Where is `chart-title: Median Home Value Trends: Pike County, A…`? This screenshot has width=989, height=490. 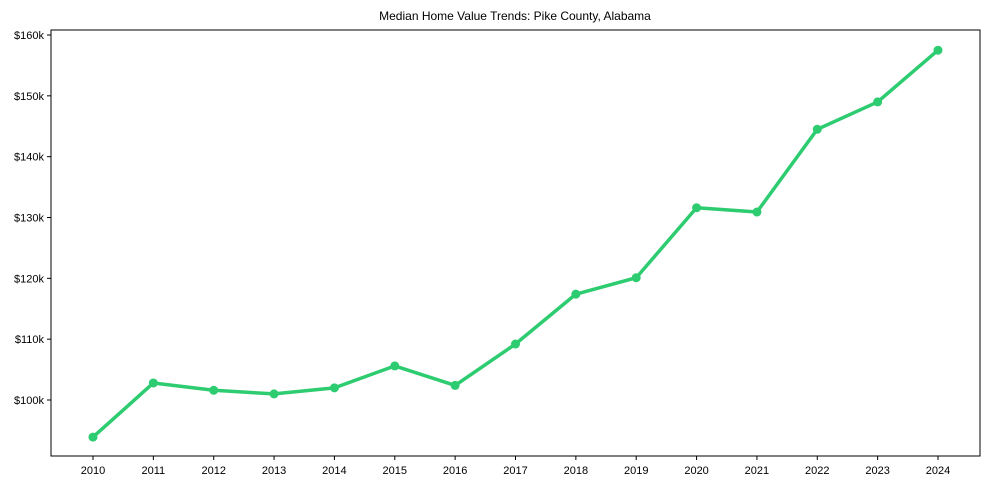
chart-title: Median Home Value Trends: Pike County, A… is located at coordinates (515, 16).